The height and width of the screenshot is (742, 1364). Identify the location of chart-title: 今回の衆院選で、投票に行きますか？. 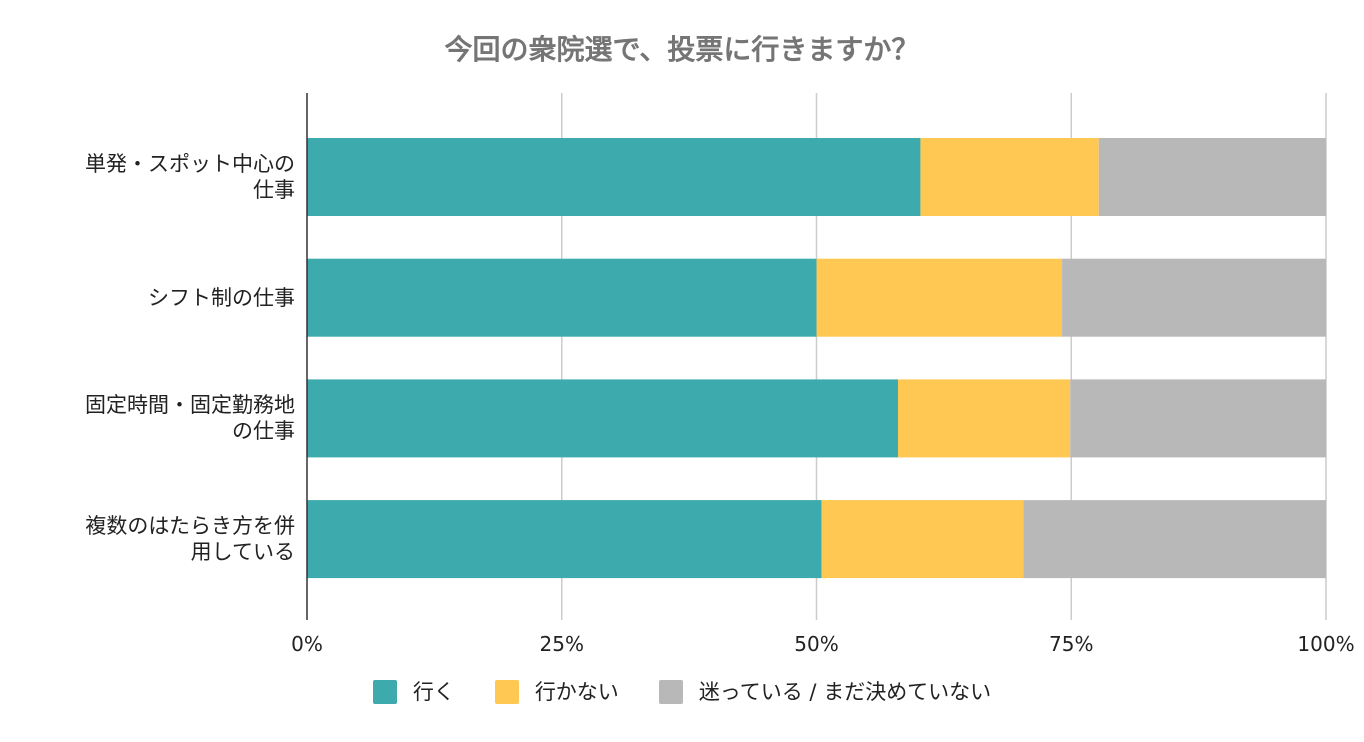
(682, 49).